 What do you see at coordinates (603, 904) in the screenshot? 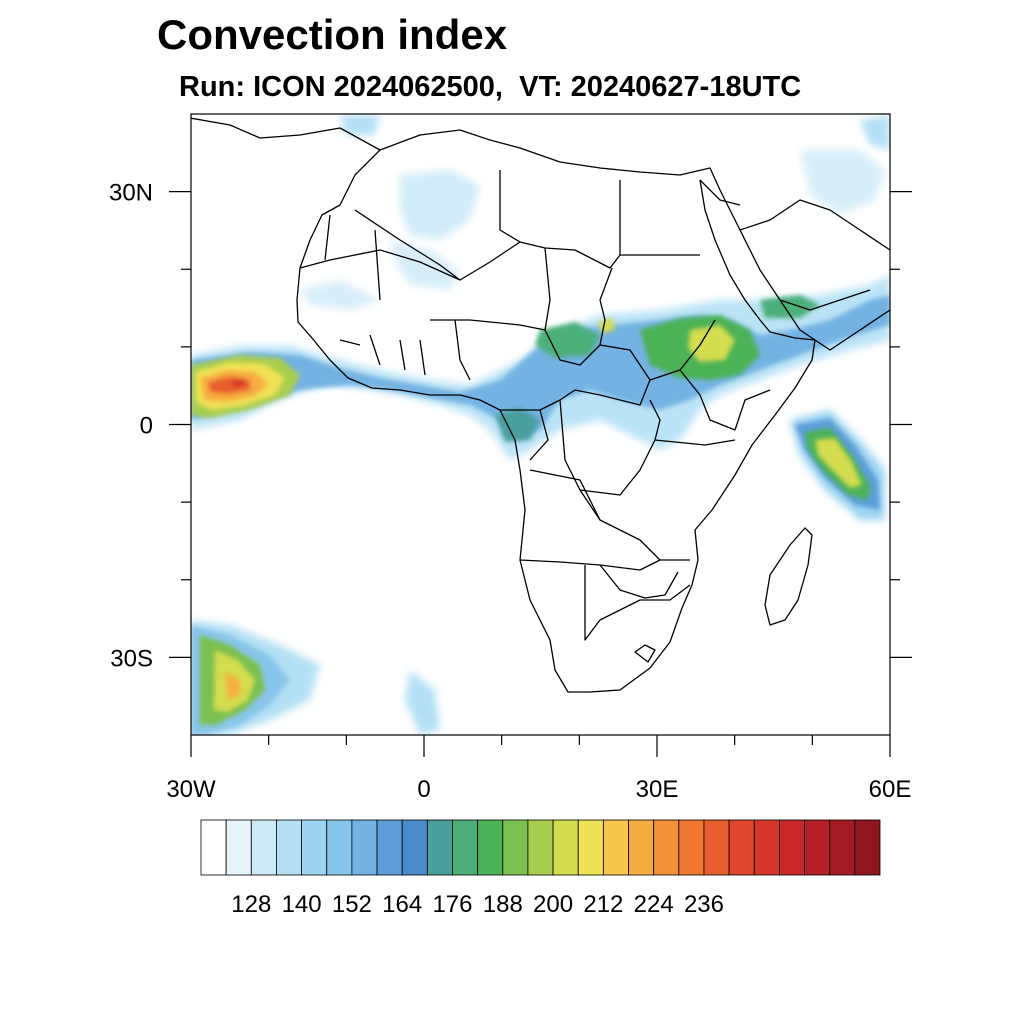
I see `colorbar-label: 212` at bounding box center [603, 904].